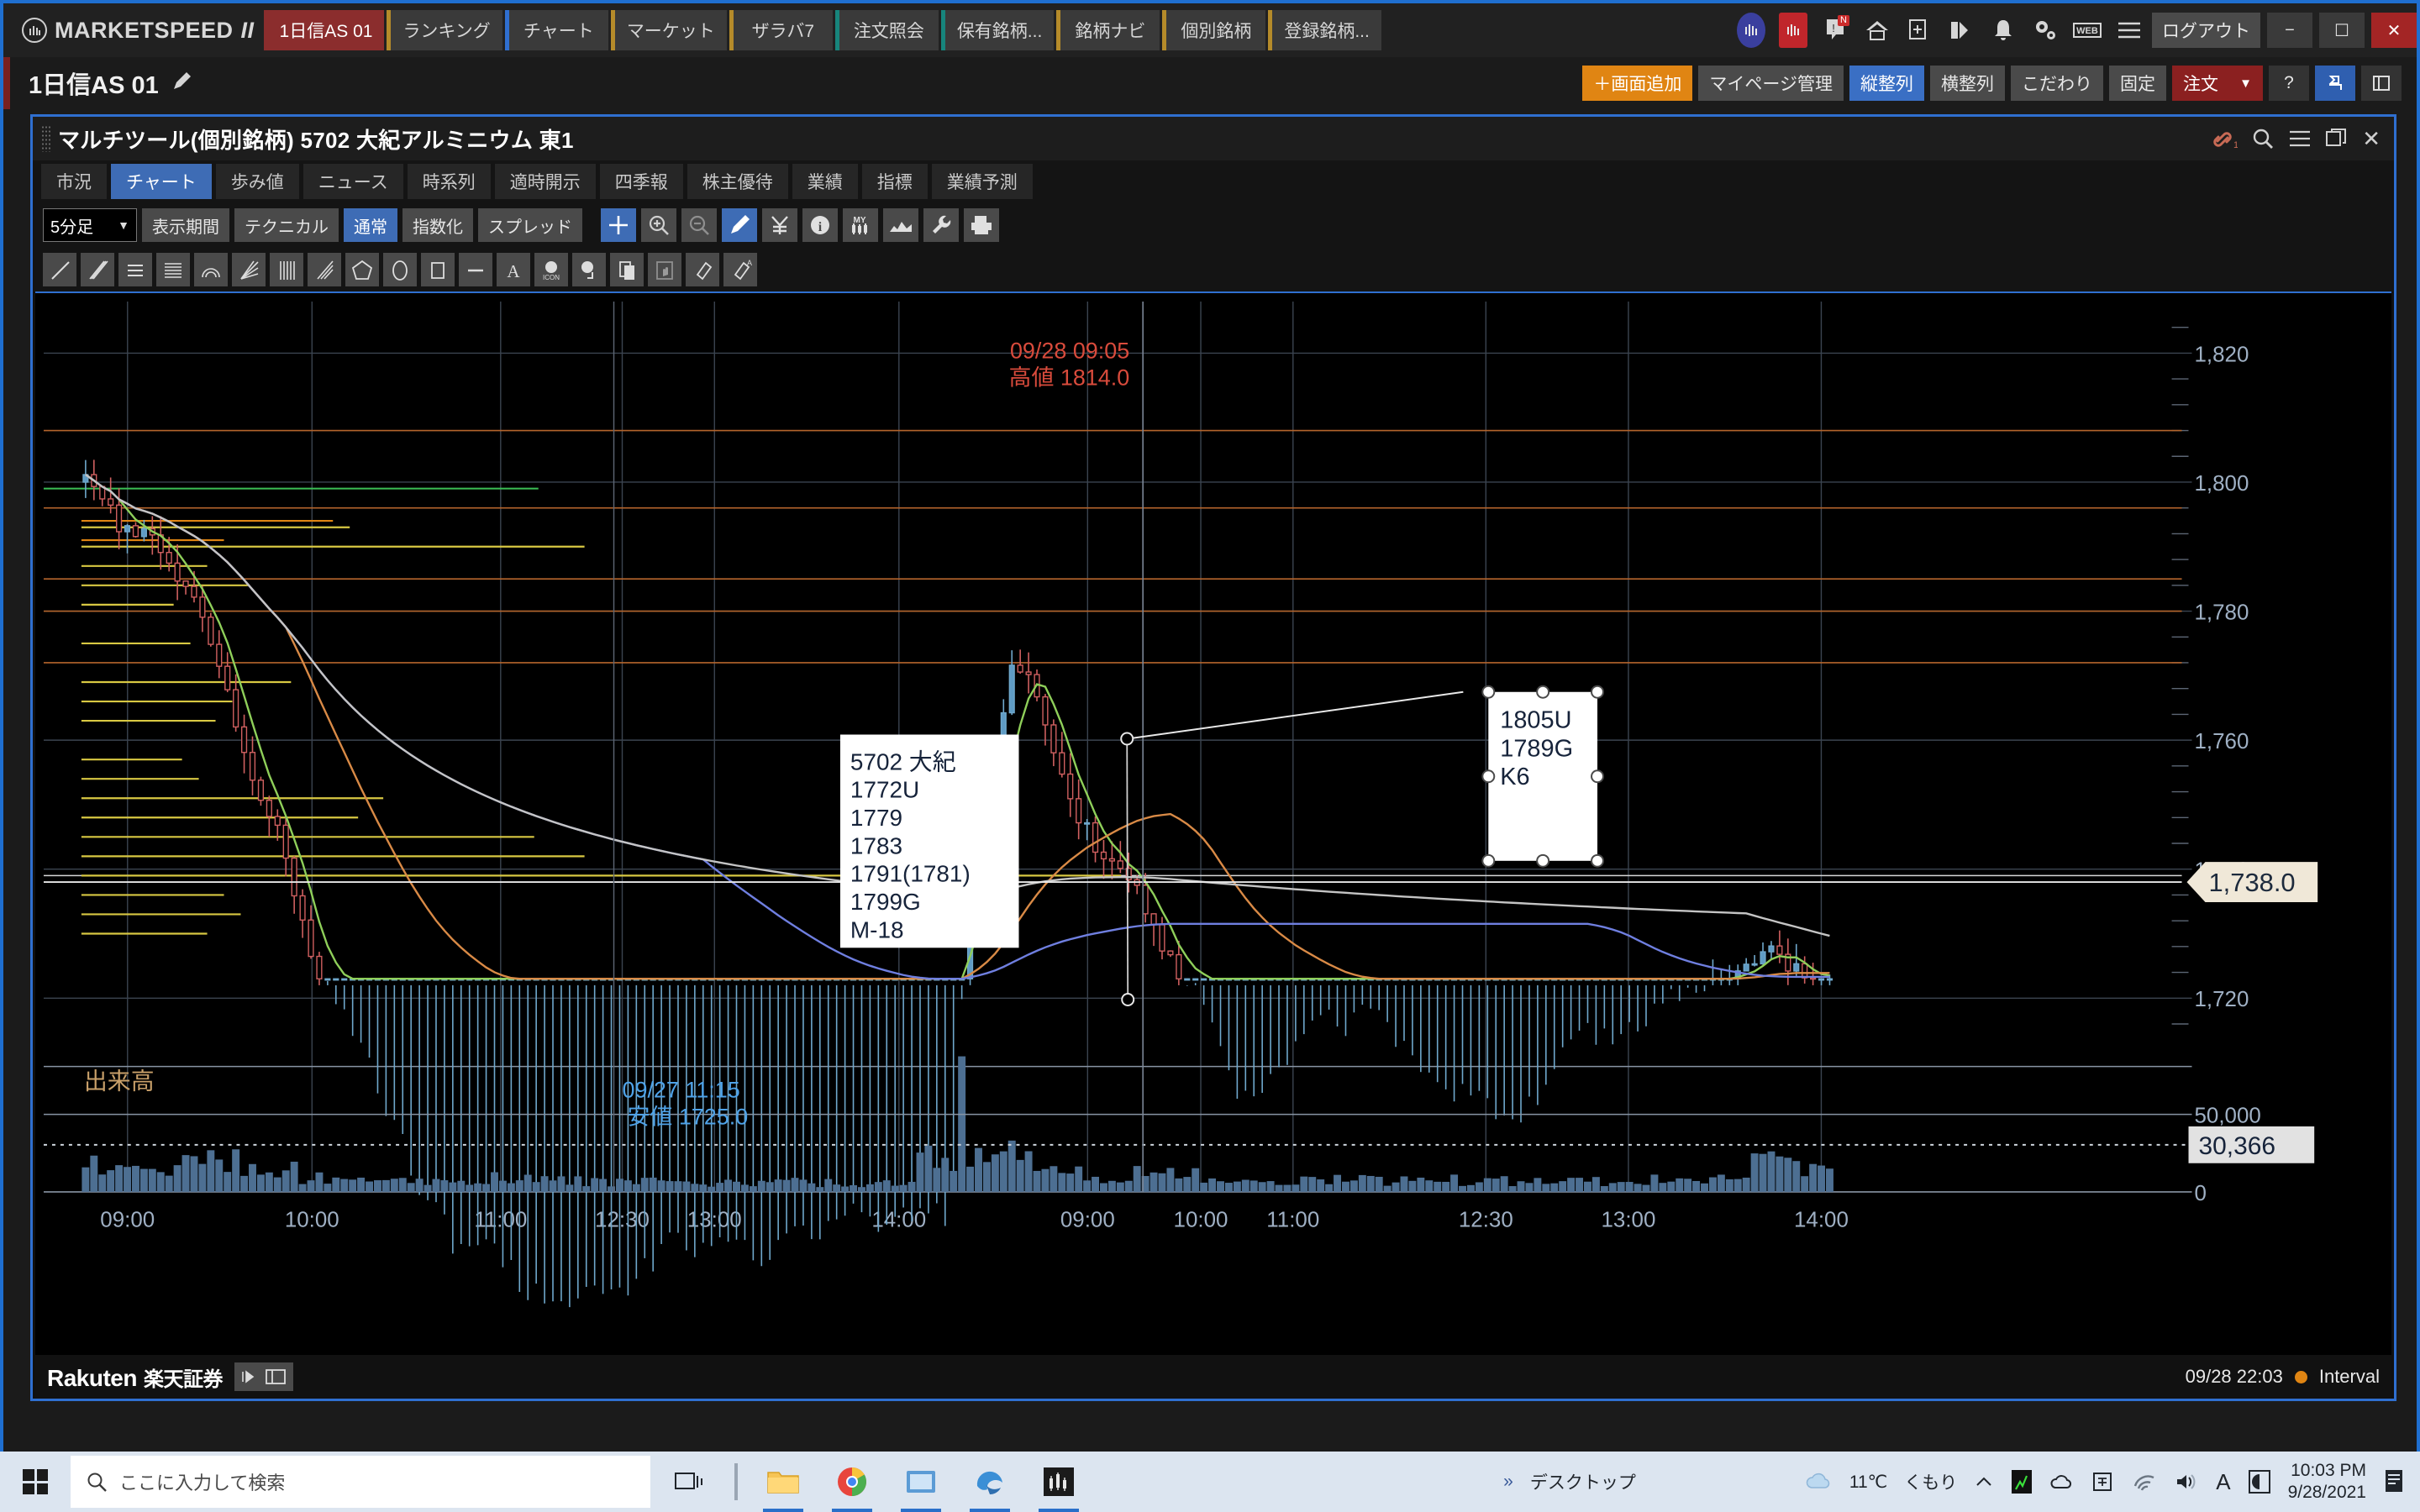 The height and width of the screenshot is (1512, 2420). Describe the element at coordinates (739, 225) in the screenshot. I see `pencil-icon` at that location.